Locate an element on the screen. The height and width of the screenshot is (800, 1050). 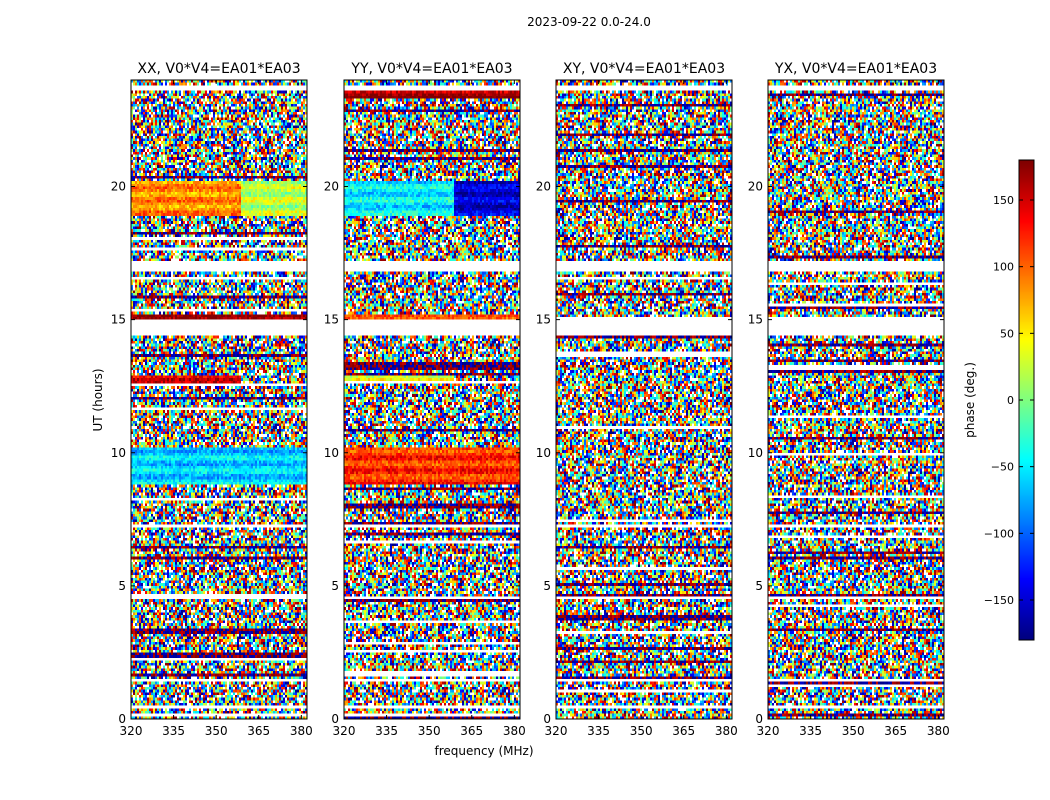
colorbar-gradient is located at coordinates (1026, 400).